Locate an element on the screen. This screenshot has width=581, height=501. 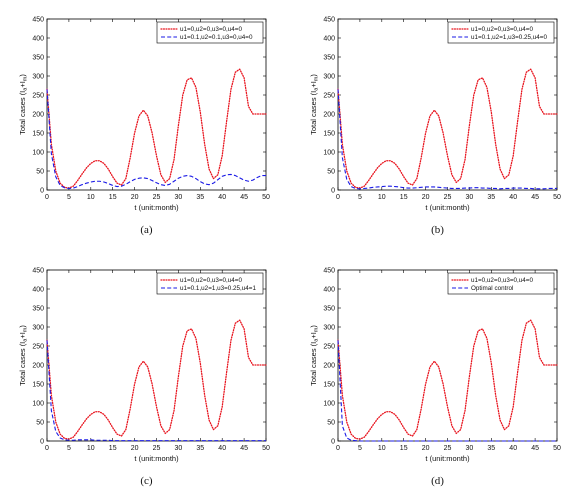
legend-entry-2: u1=0.1,u2=1,u3=0.25,u4=1 is located at coordinates (218, 288).